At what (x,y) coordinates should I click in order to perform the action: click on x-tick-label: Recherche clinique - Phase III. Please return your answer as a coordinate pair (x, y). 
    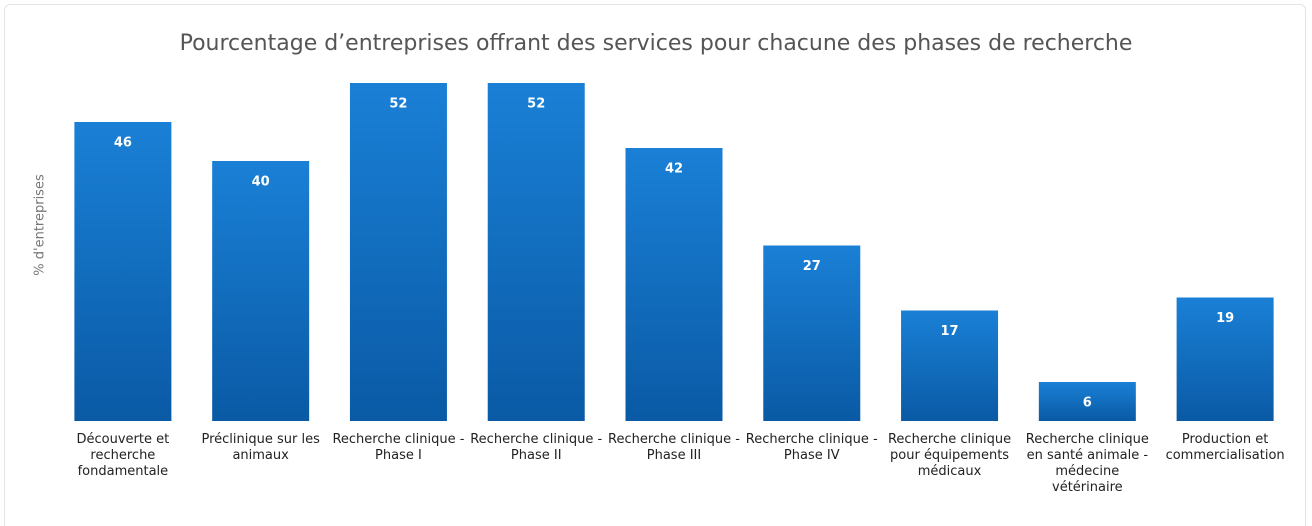
    Looking at the image, I should click on (674, 447).